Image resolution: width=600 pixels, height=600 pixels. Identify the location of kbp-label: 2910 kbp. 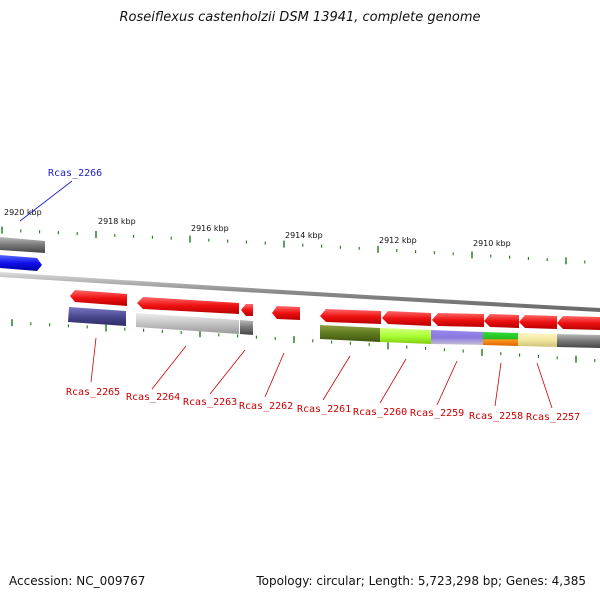
(492, 243).